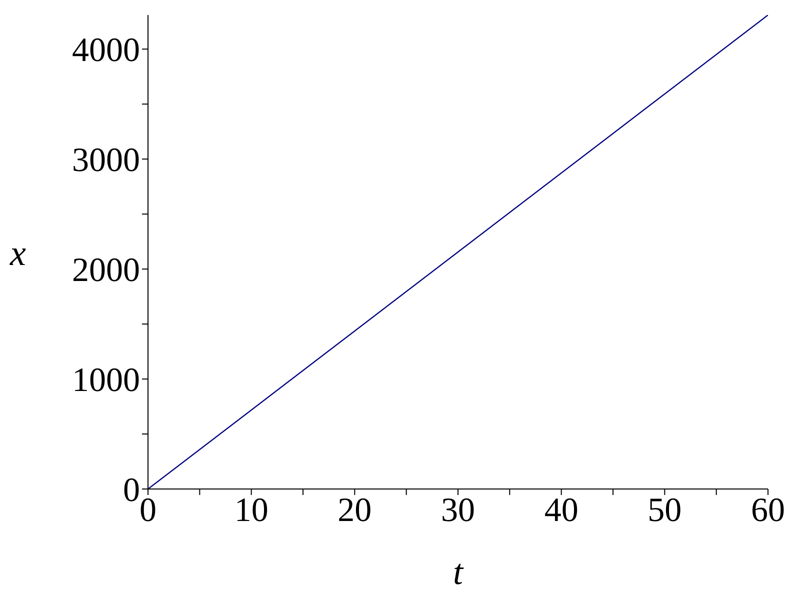  I want to click on x-tick-label: 60, so click(768, 511).